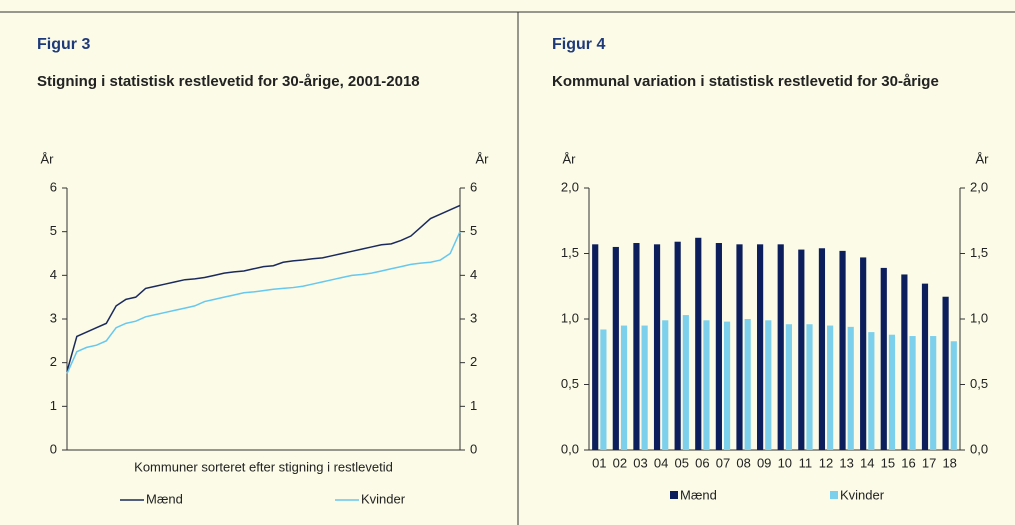 The width and height of the screenshot is (1015, 525). Describe the element at coordinates (53, 230) in the screenshot. I see `y-tick-label: 5` at that location.